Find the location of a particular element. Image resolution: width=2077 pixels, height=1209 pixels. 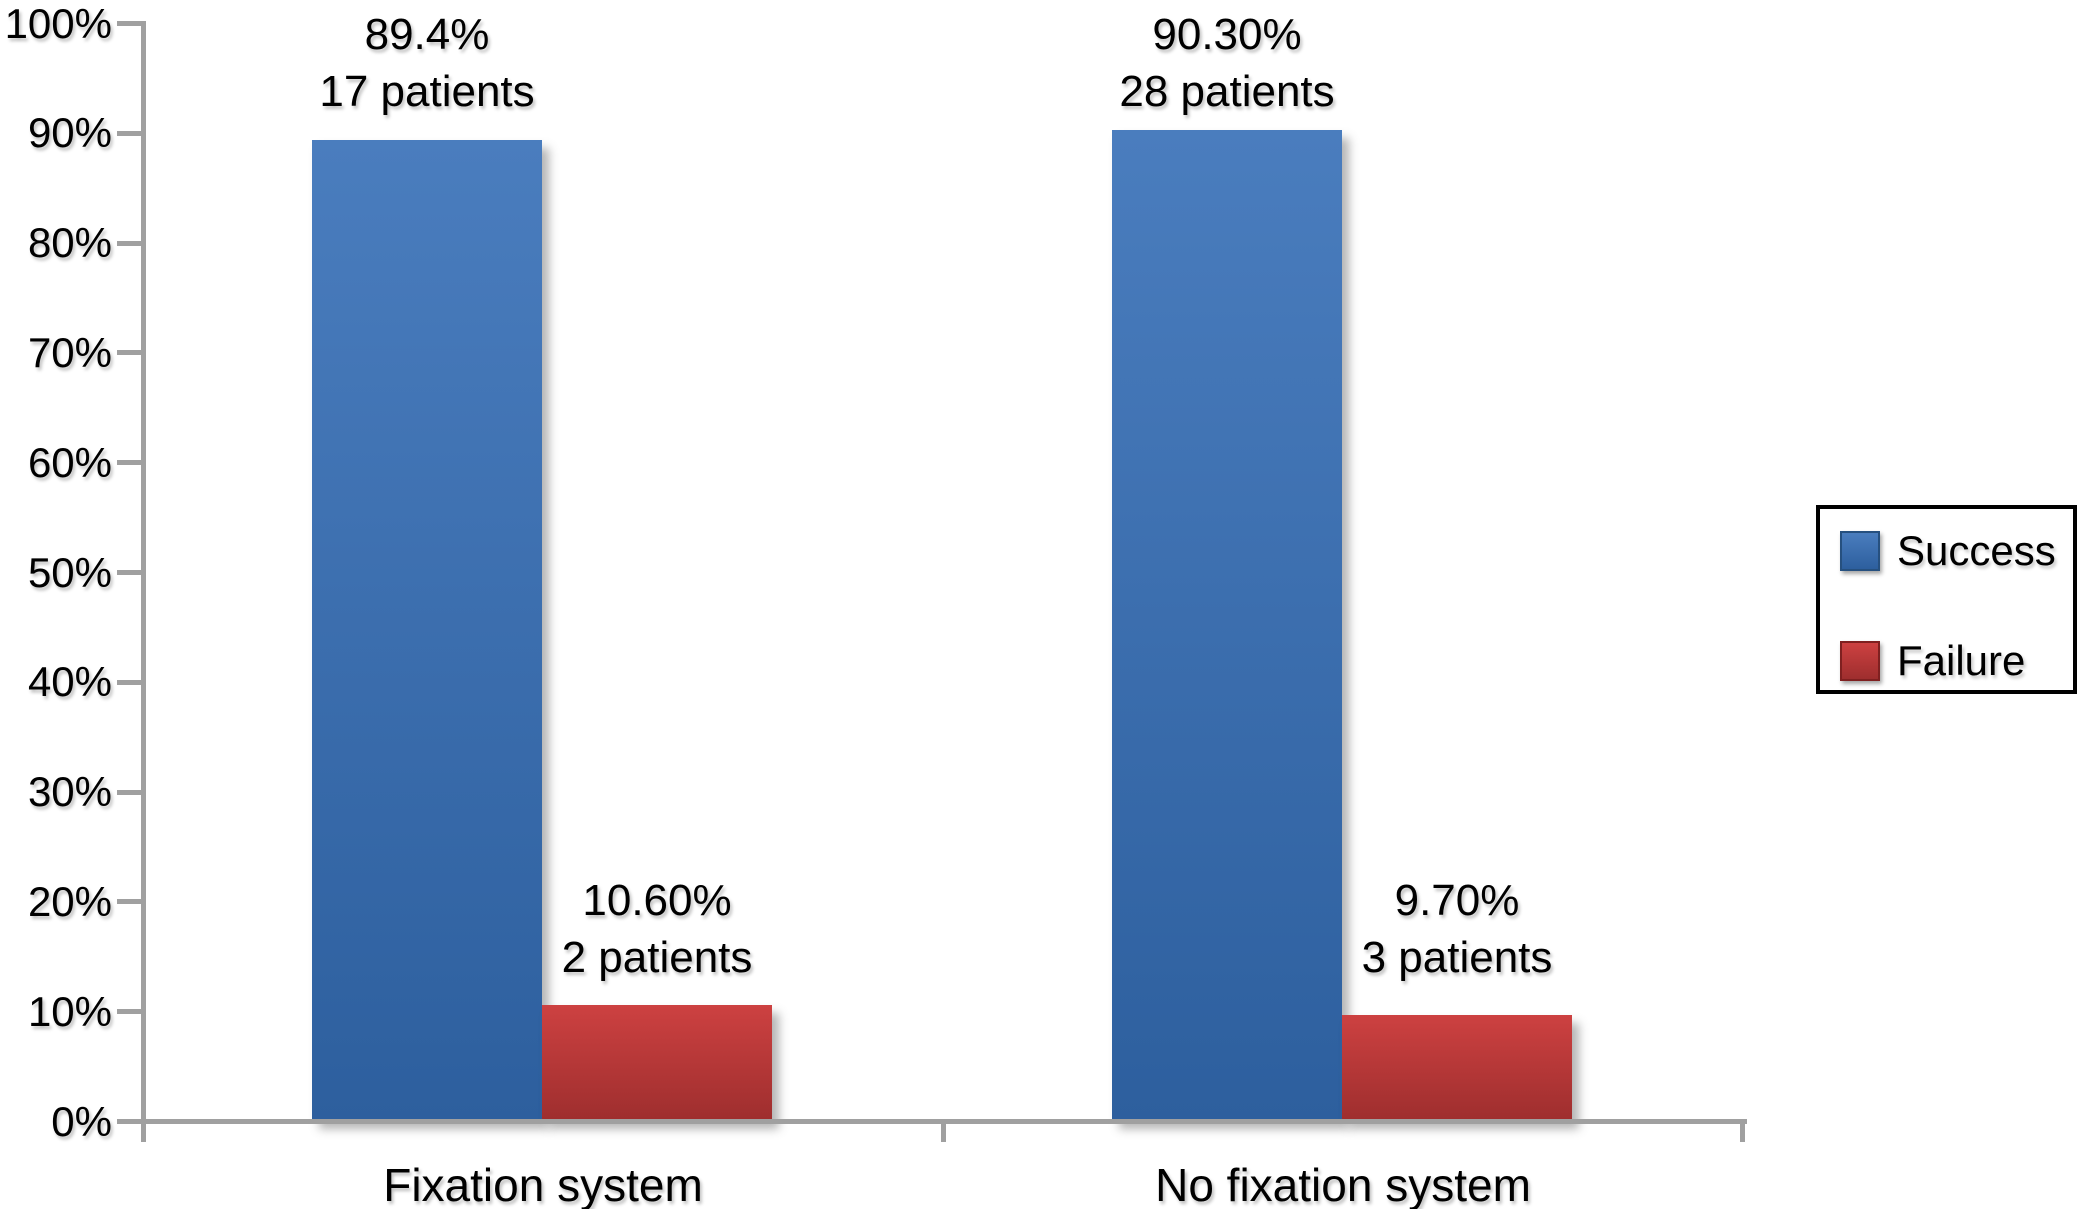

legend-item-success: Success is located at coordinates (1948, 551).